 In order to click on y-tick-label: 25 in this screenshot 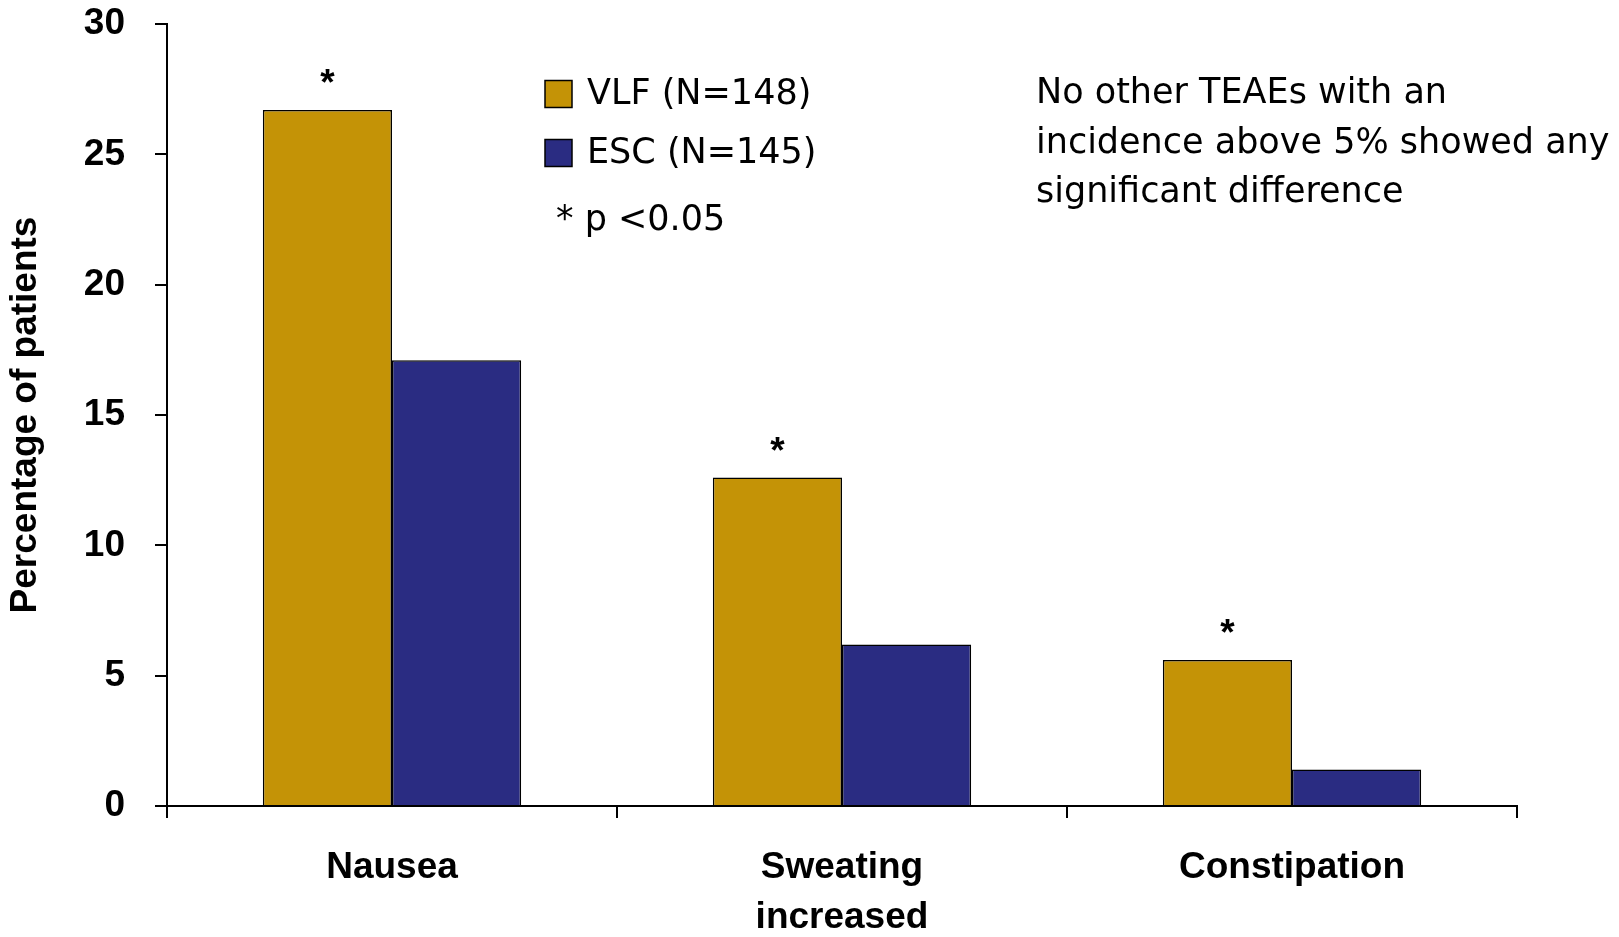, I will do `click(104, 152)`.